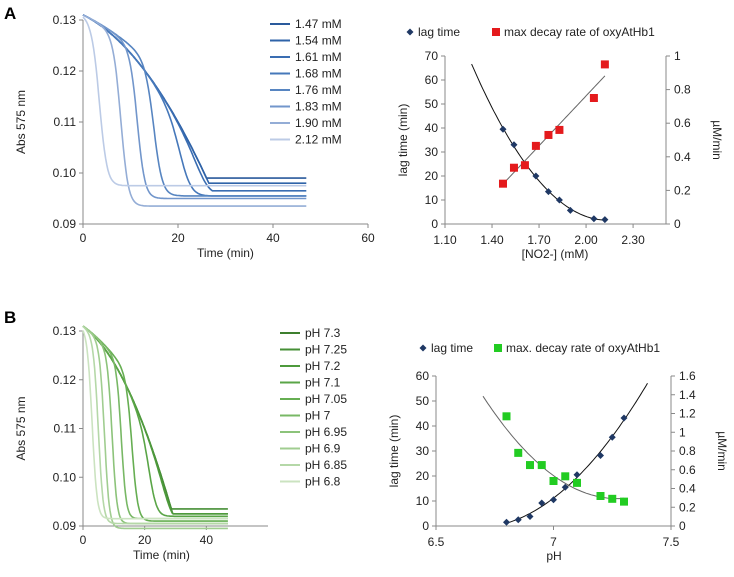 The image size is (734, 577). Describe the element at coordinates (65, 429) in the screenshot. I see `y-tick-label: 0.11` at that location.